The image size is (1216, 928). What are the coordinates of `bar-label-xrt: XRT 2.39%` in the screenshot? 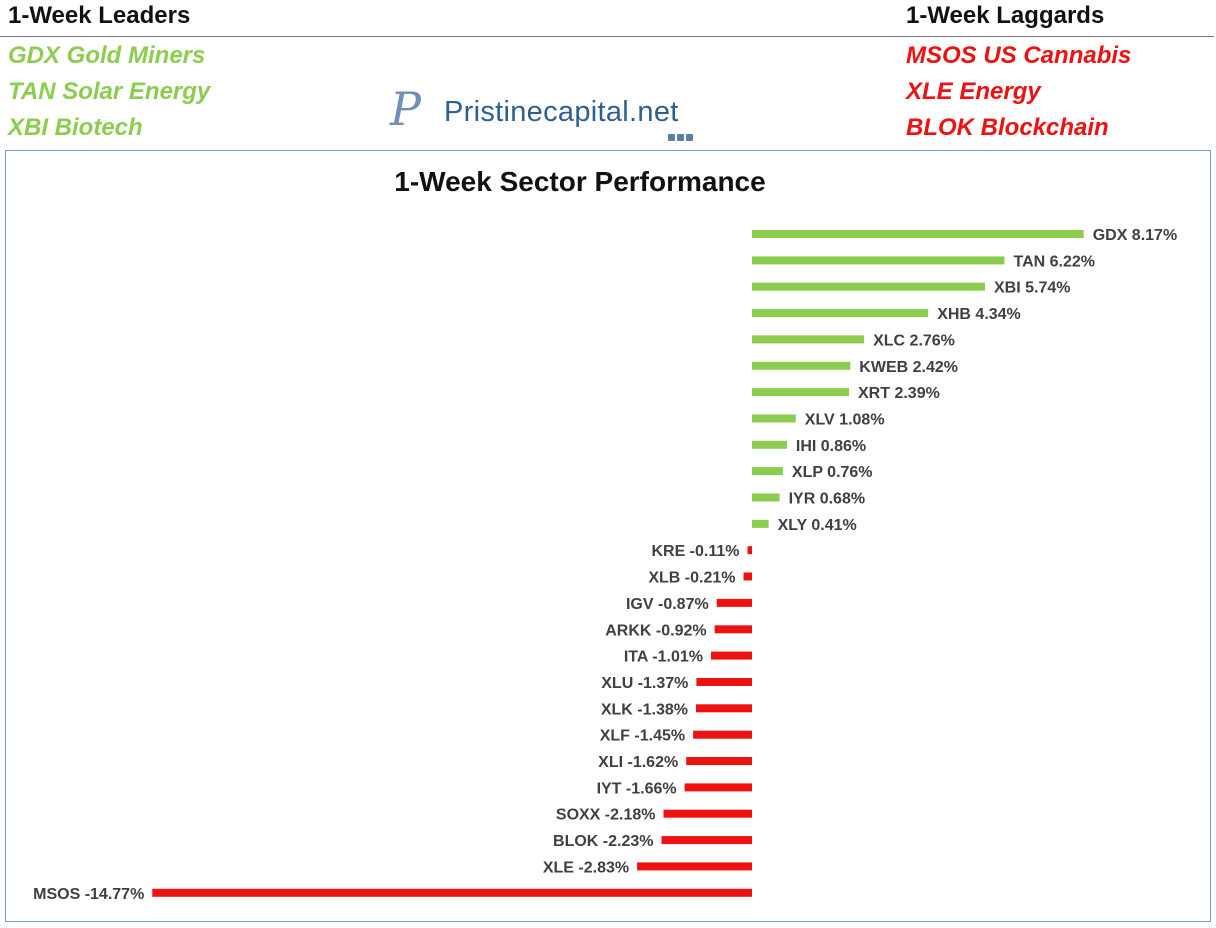 It's located at (899, 393).